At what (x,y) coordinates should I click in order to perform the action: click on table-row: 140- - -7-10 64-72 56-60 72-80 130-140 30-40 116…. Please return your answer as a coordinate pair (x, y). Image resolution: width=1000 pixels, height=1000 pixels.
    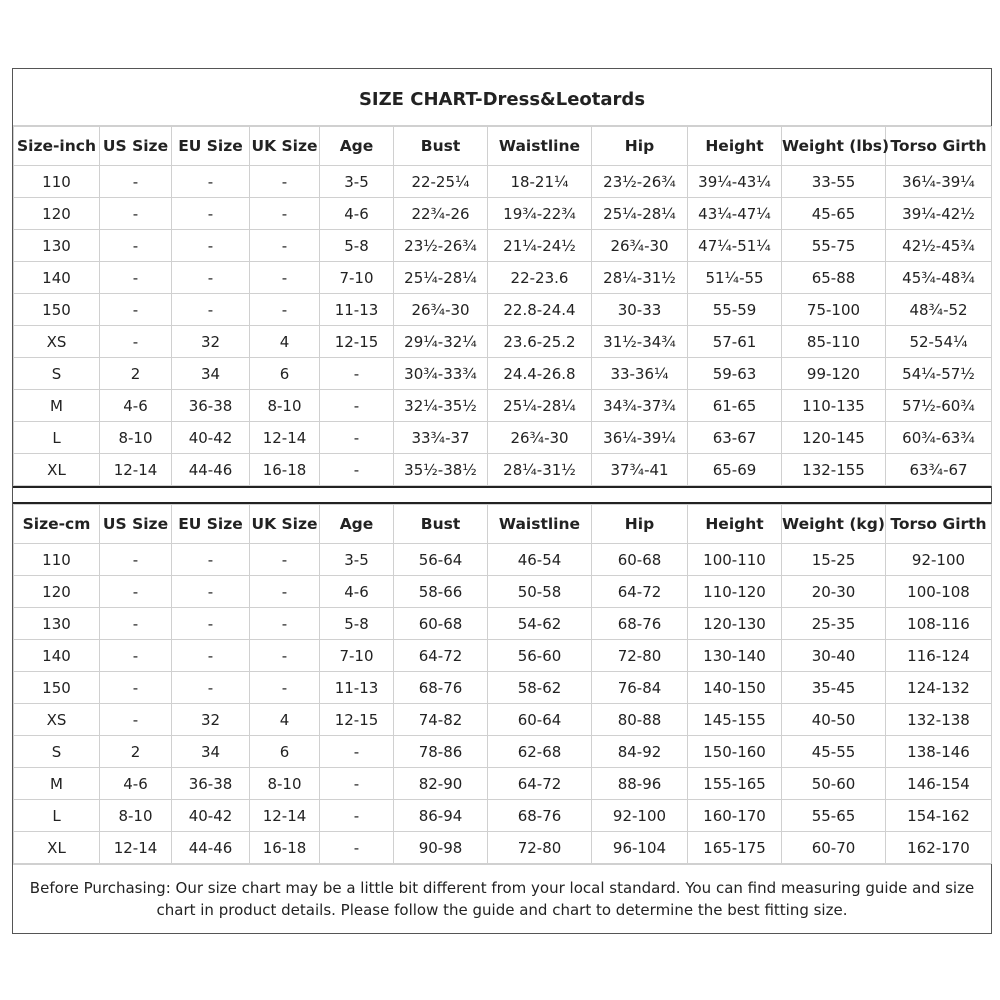
    Looking at the image, I should click on (502, 655).